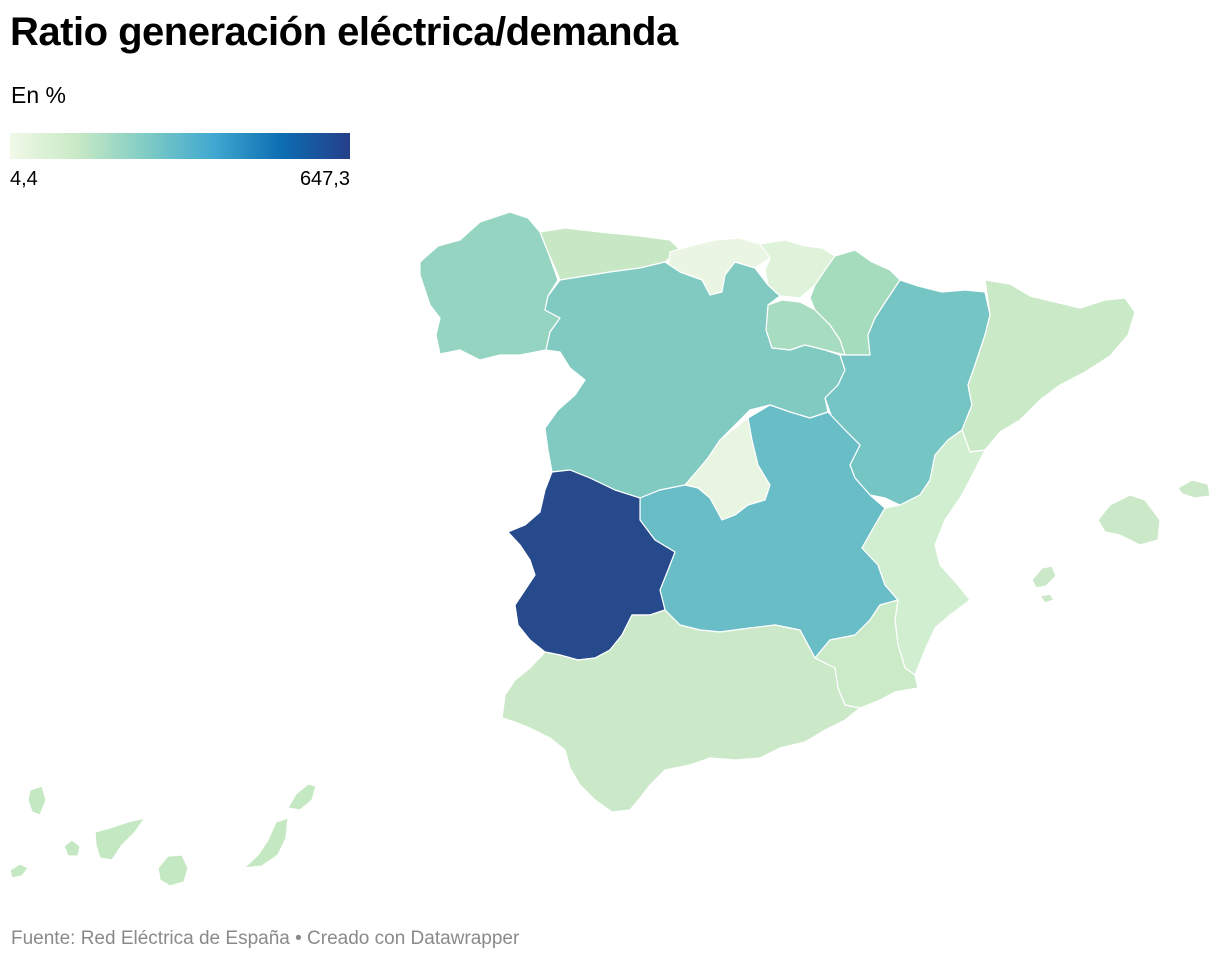 The image size is (1220, 964). I want to click on region-canarias-lanzarote: Canarias, so click(302, 797).